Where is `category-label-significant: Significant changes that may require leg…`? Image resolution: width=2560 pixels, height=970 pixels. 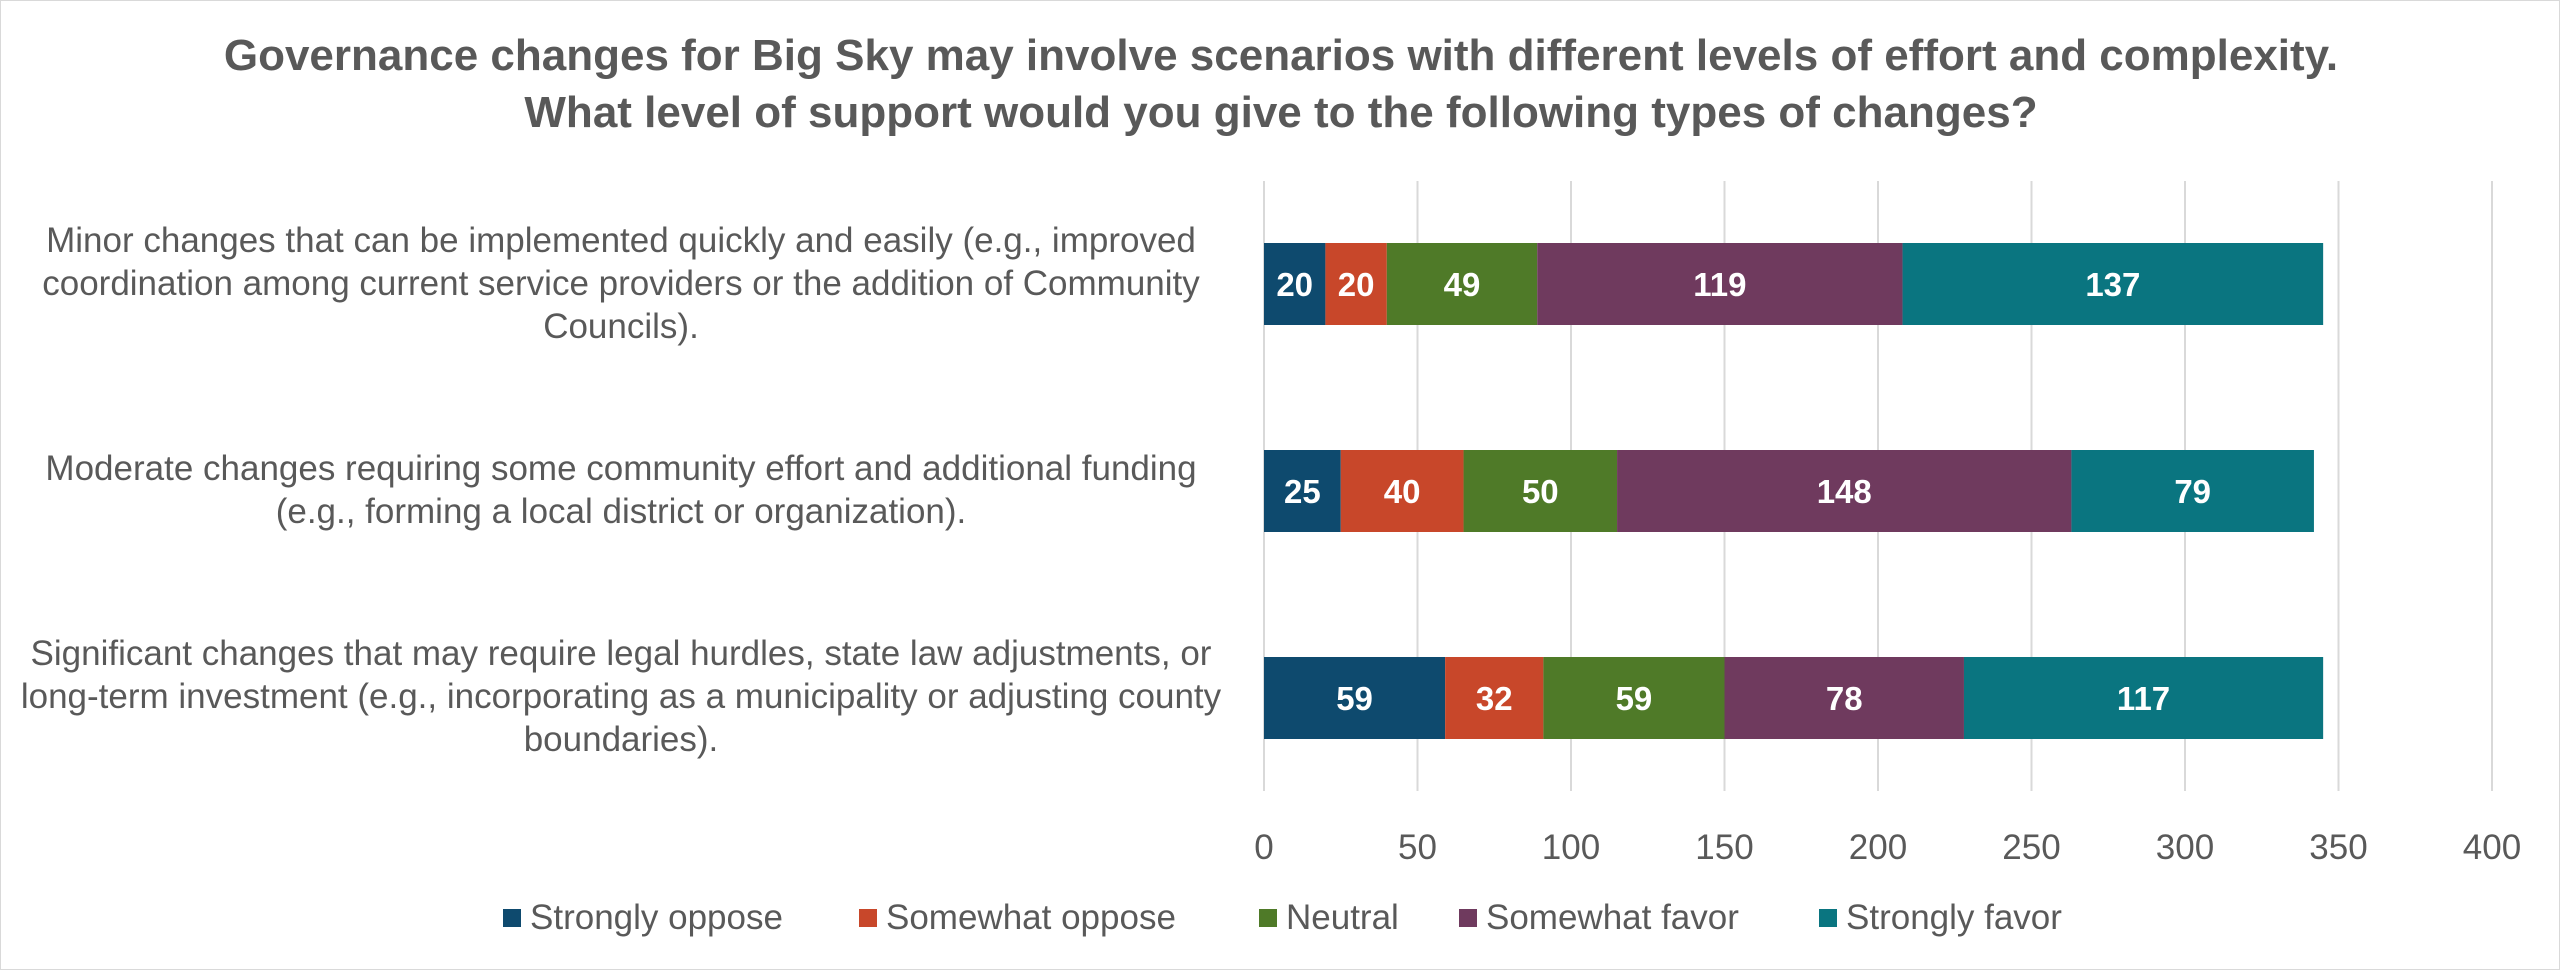 category-label-significant: Significant changes that may require leg… is located at coordinates (621, 696).